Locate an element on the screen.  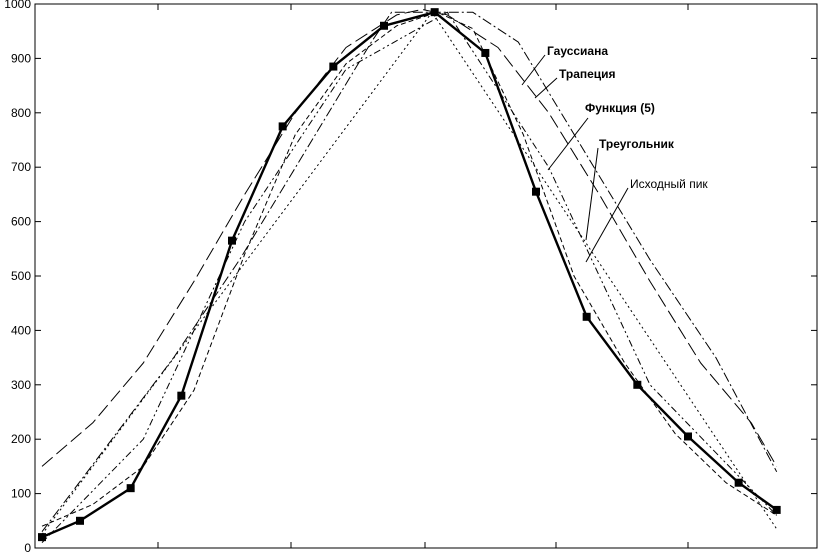
y-tick-label-0: 0 is located at coordinates (27, 547).